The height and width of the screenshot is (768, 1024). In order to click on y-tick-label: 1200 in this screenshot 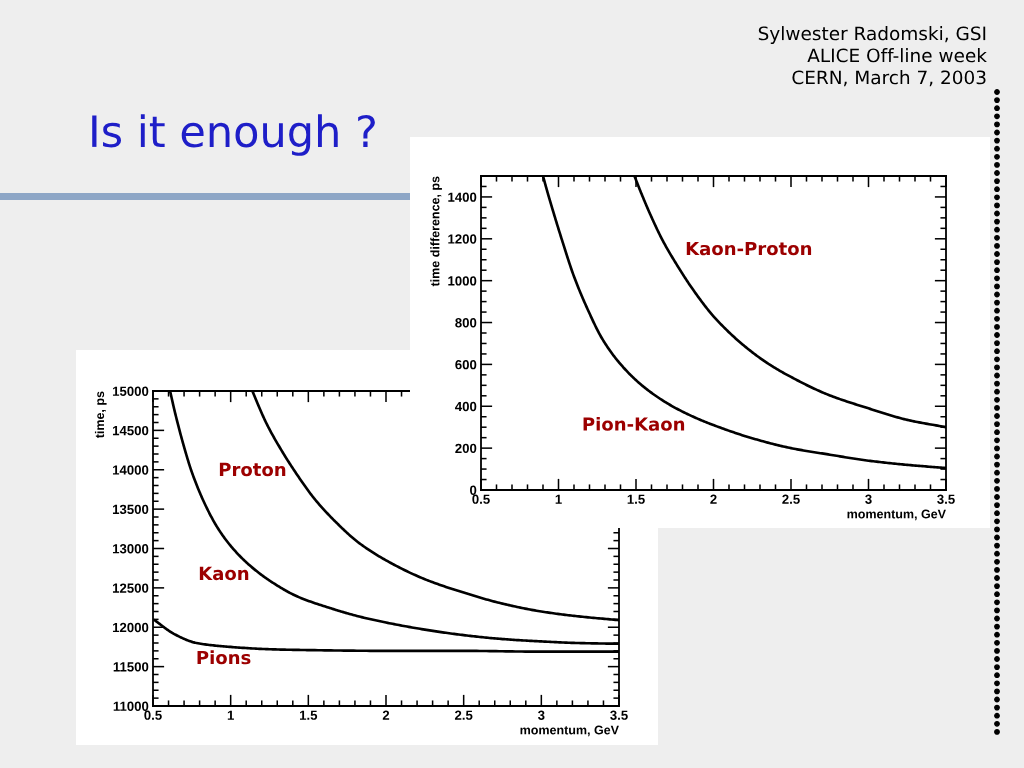, I will do `click(462, 239)`.